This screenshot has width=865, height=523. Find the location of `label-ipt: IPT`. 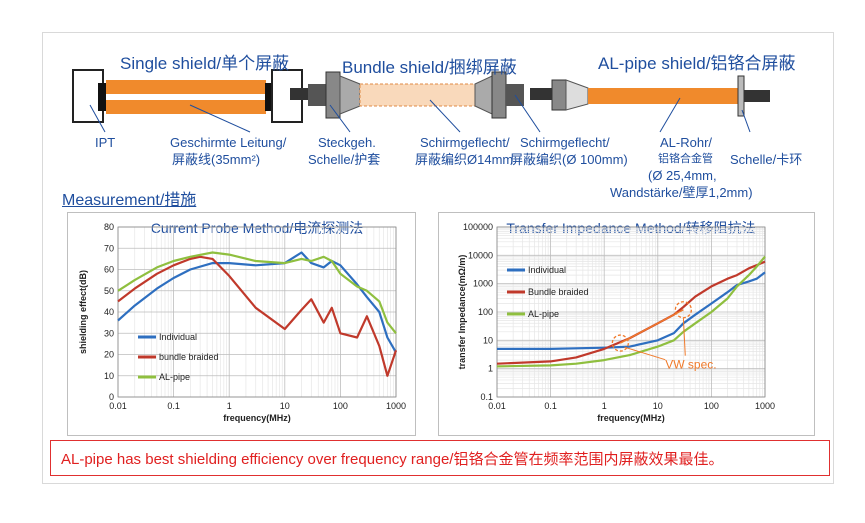

label-ipt: IPT is located at coordinates (105, 142).